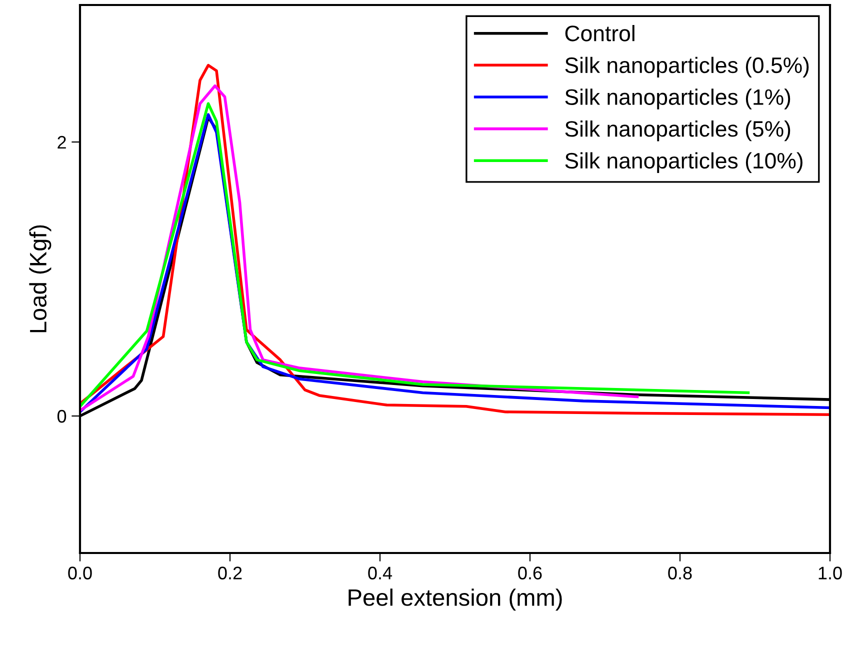 This screenshot has height=647, width=848. Describe the element at coordinates (530, 573) in the screenshot. I see `x-tick-label: 0.6` at that location.